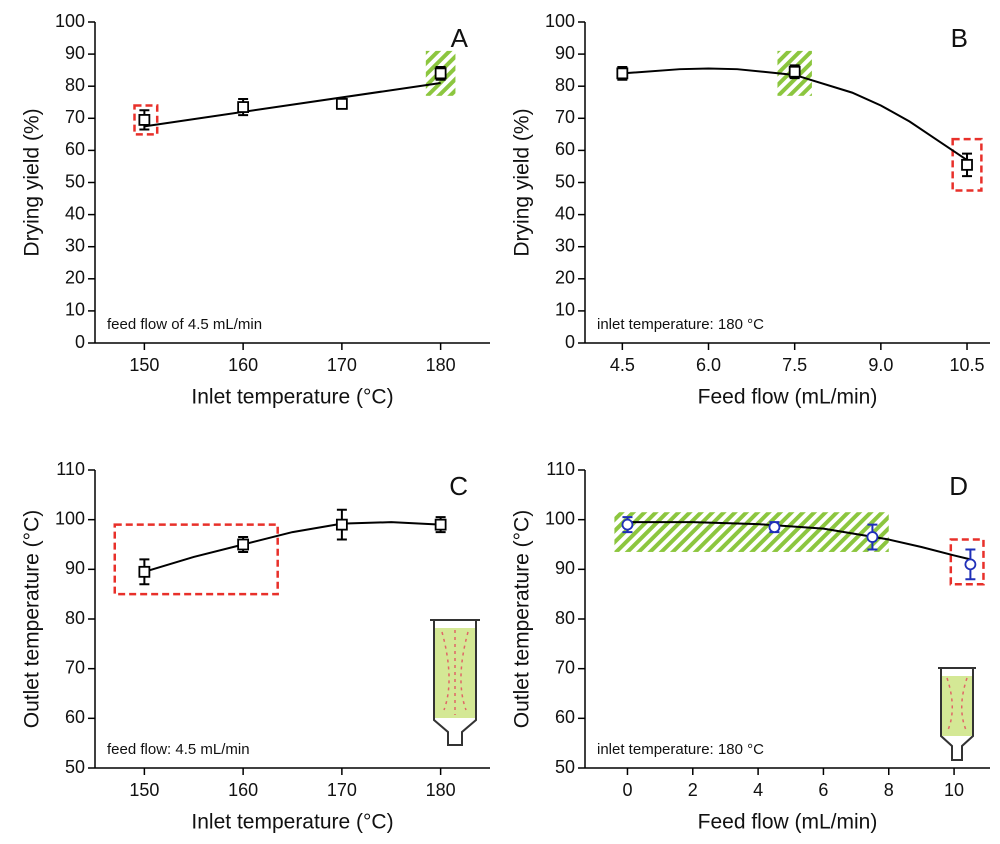  What do you see at coordinates (966, 365) in the screenshot?
I see `x-tick-label: 10.5` at bounding box center [966, 365].